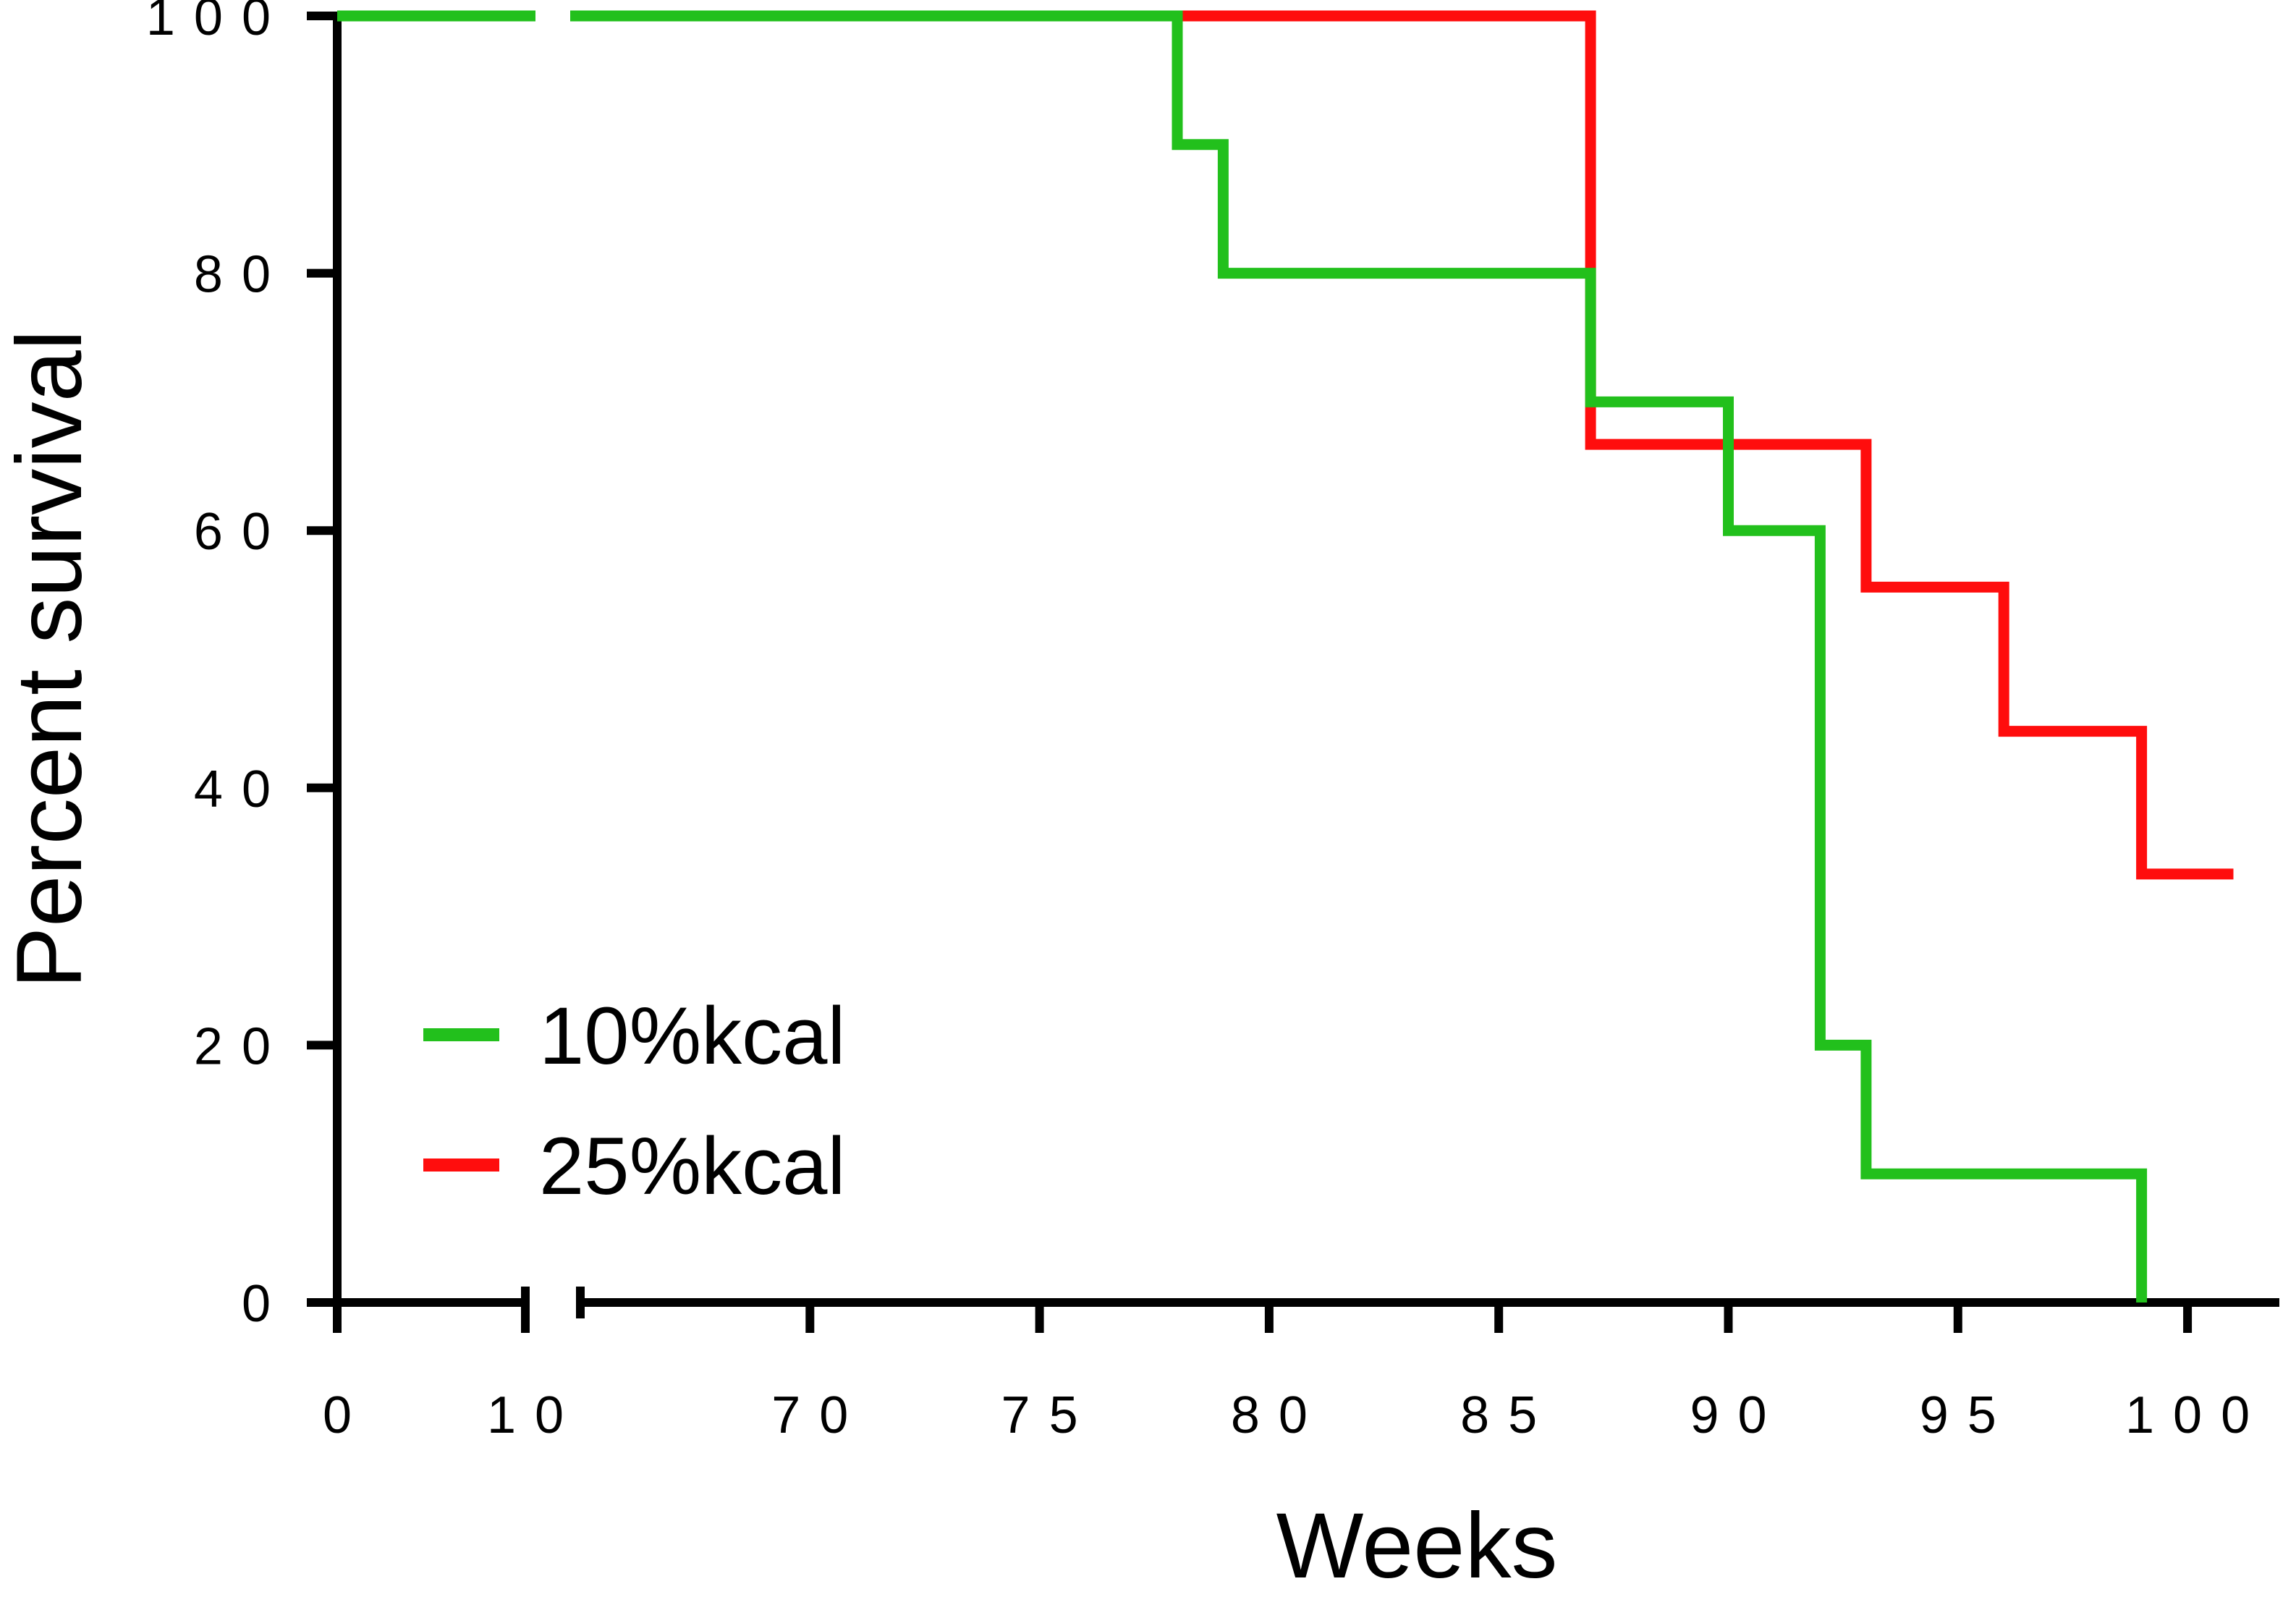 This screenshot has height=1597, width=2296. I want to click on x-tick-label-95: 95, so click(1967, 1415).